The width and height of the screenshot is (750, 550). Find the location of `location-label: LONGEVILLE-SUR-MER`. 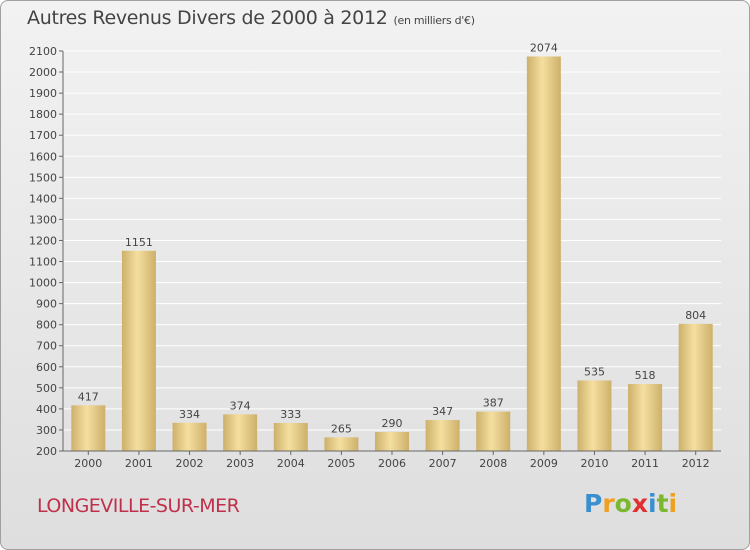

location-label: LONGEVILLE-SUR-MER is located at coordinates (138, 506).